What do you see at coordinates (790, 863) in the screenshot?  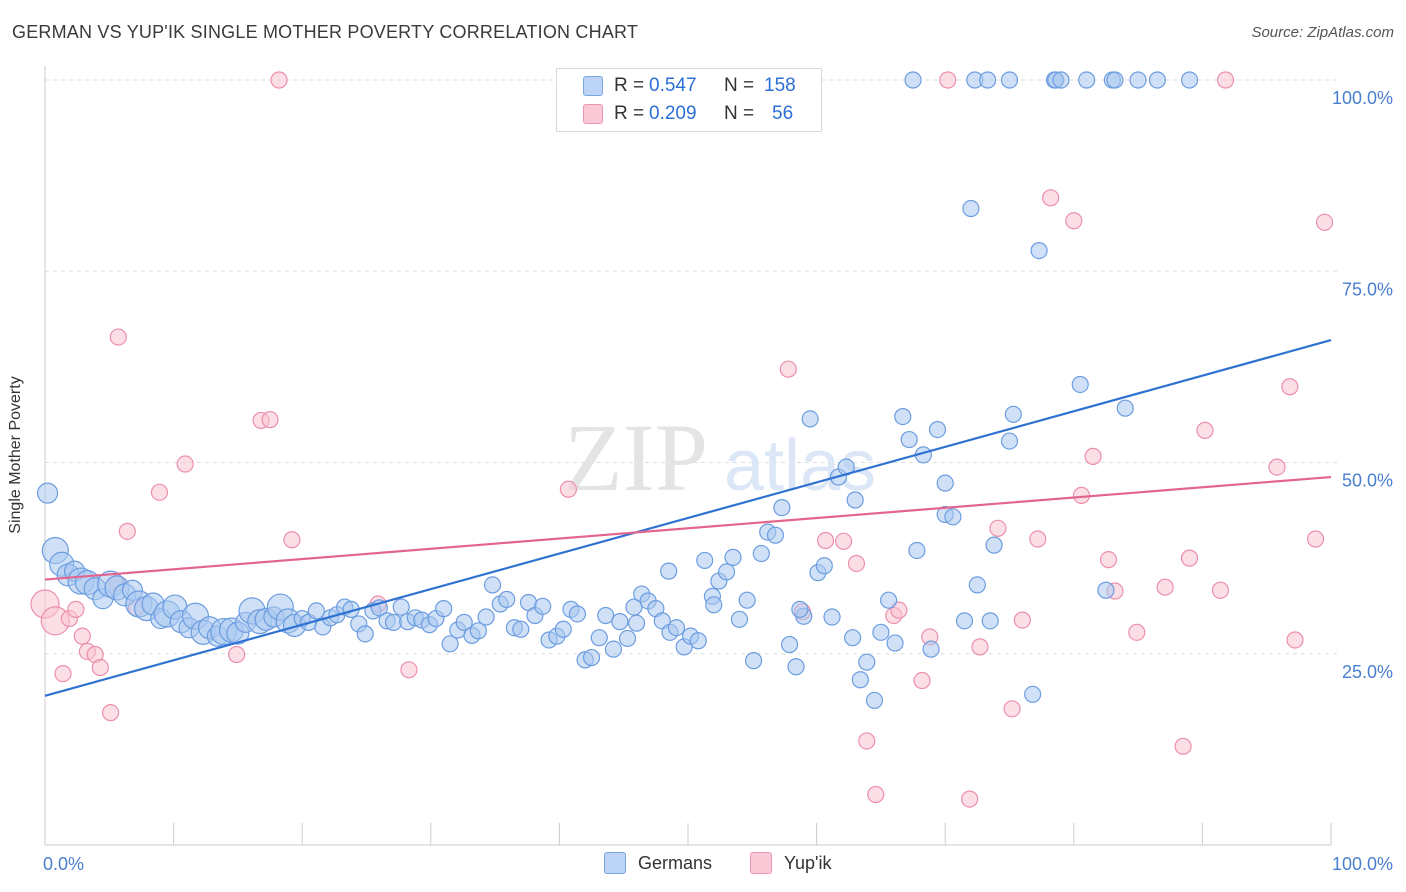 I see `legend-item-yupik: Yup'ik` at bounding box center [790, 863].